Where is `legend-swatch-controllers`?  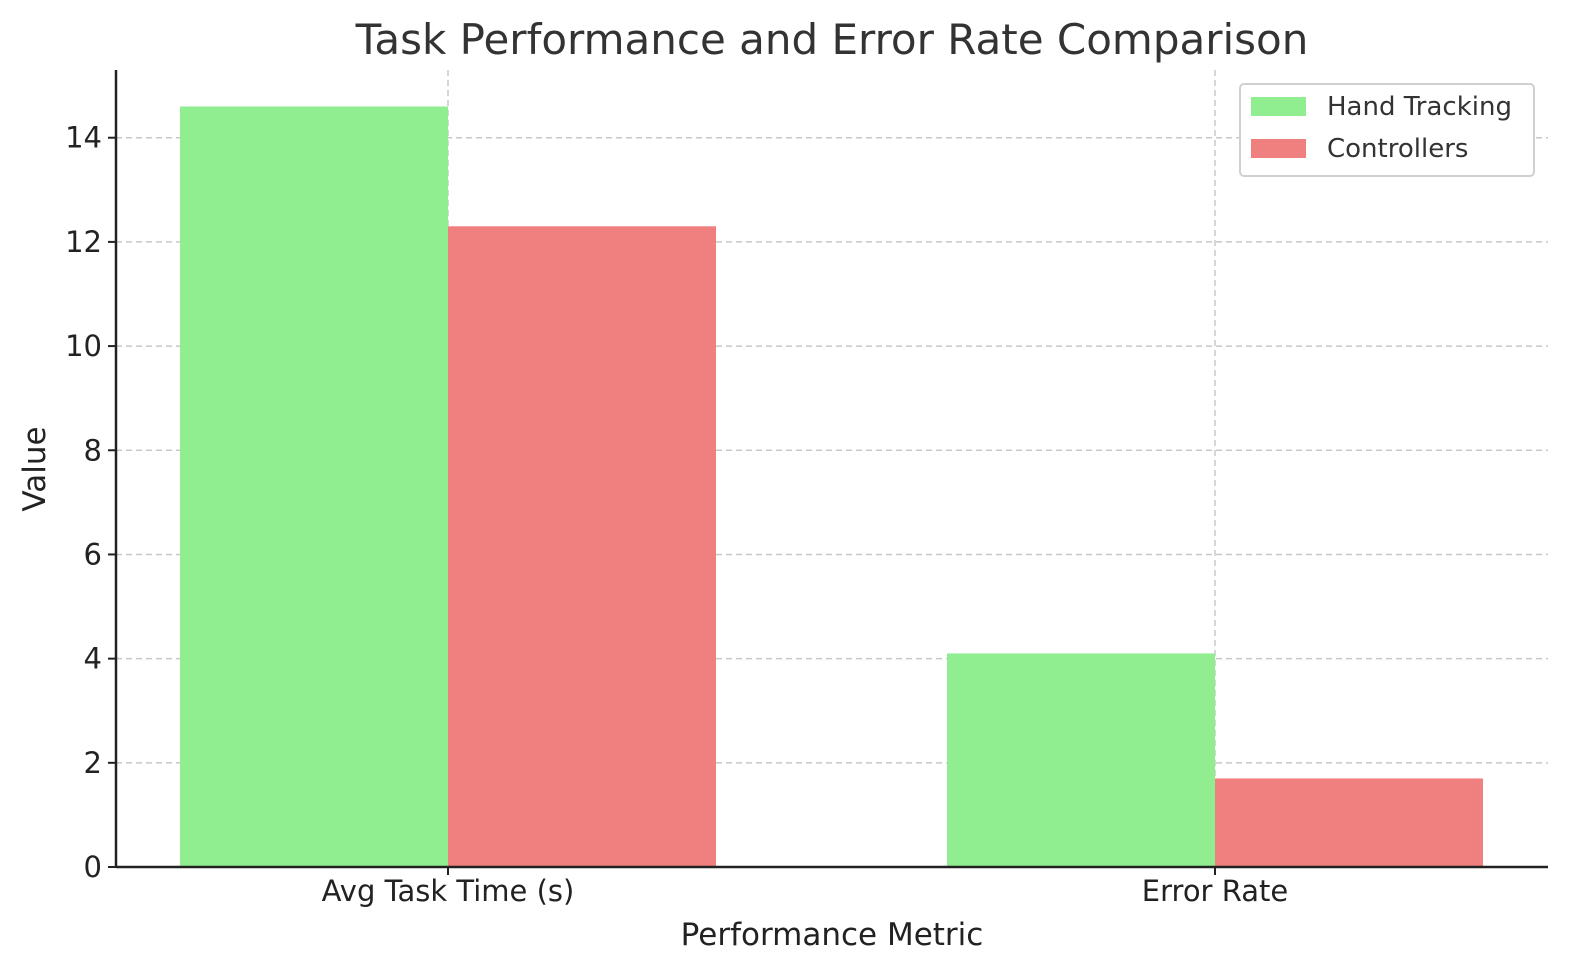
legend-swatch-controllers is located at coordinates (1278, 148).